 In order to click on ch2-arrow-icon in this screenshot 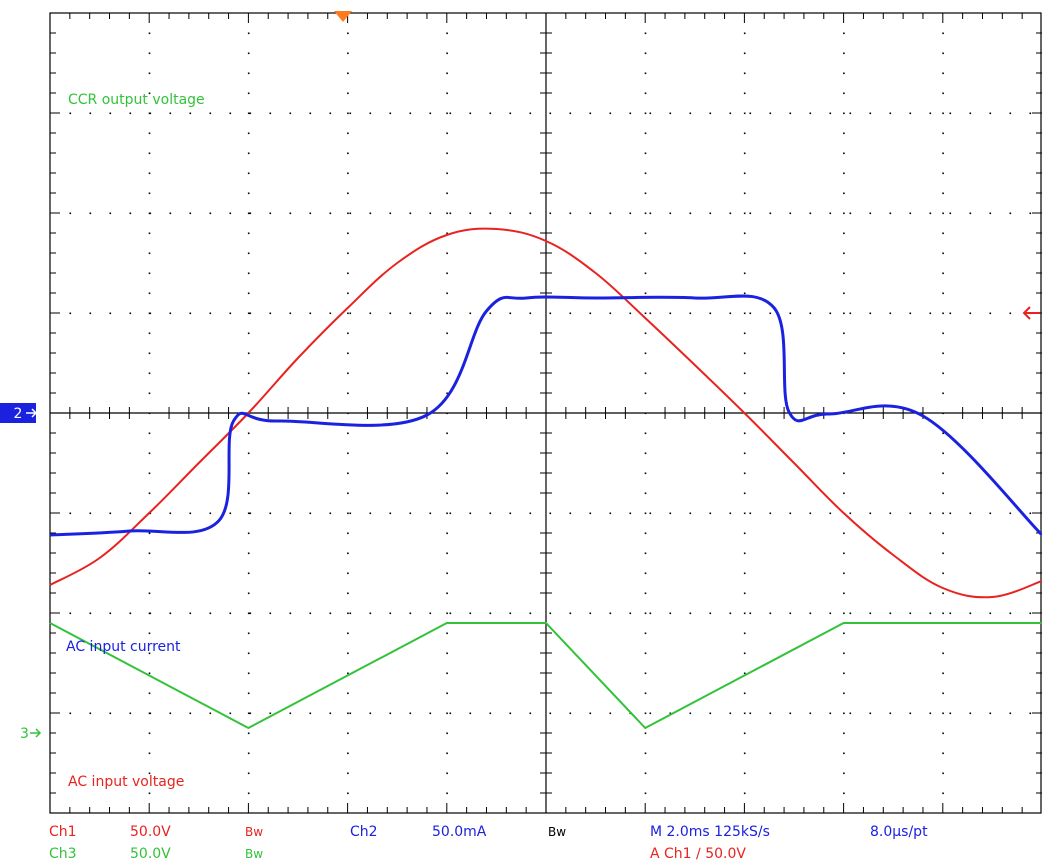, I will do `click(32, 413)`.